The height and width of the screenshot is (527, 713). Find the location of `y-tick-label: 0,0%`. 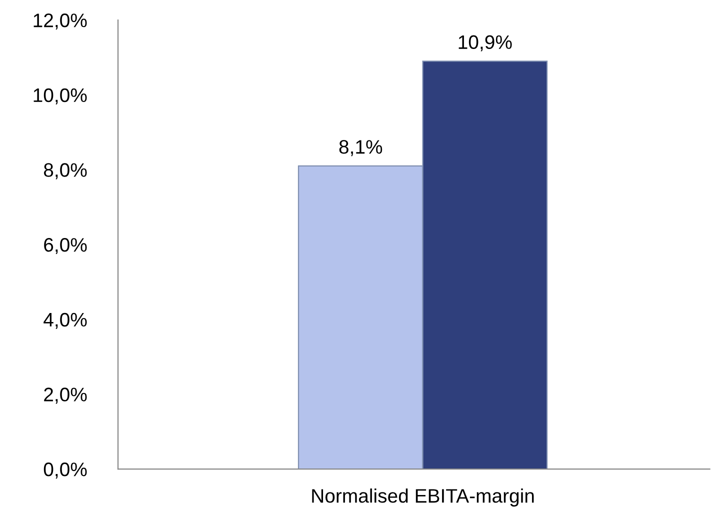

y-tick-label: 0,0% is located at coordinates (65, 470).